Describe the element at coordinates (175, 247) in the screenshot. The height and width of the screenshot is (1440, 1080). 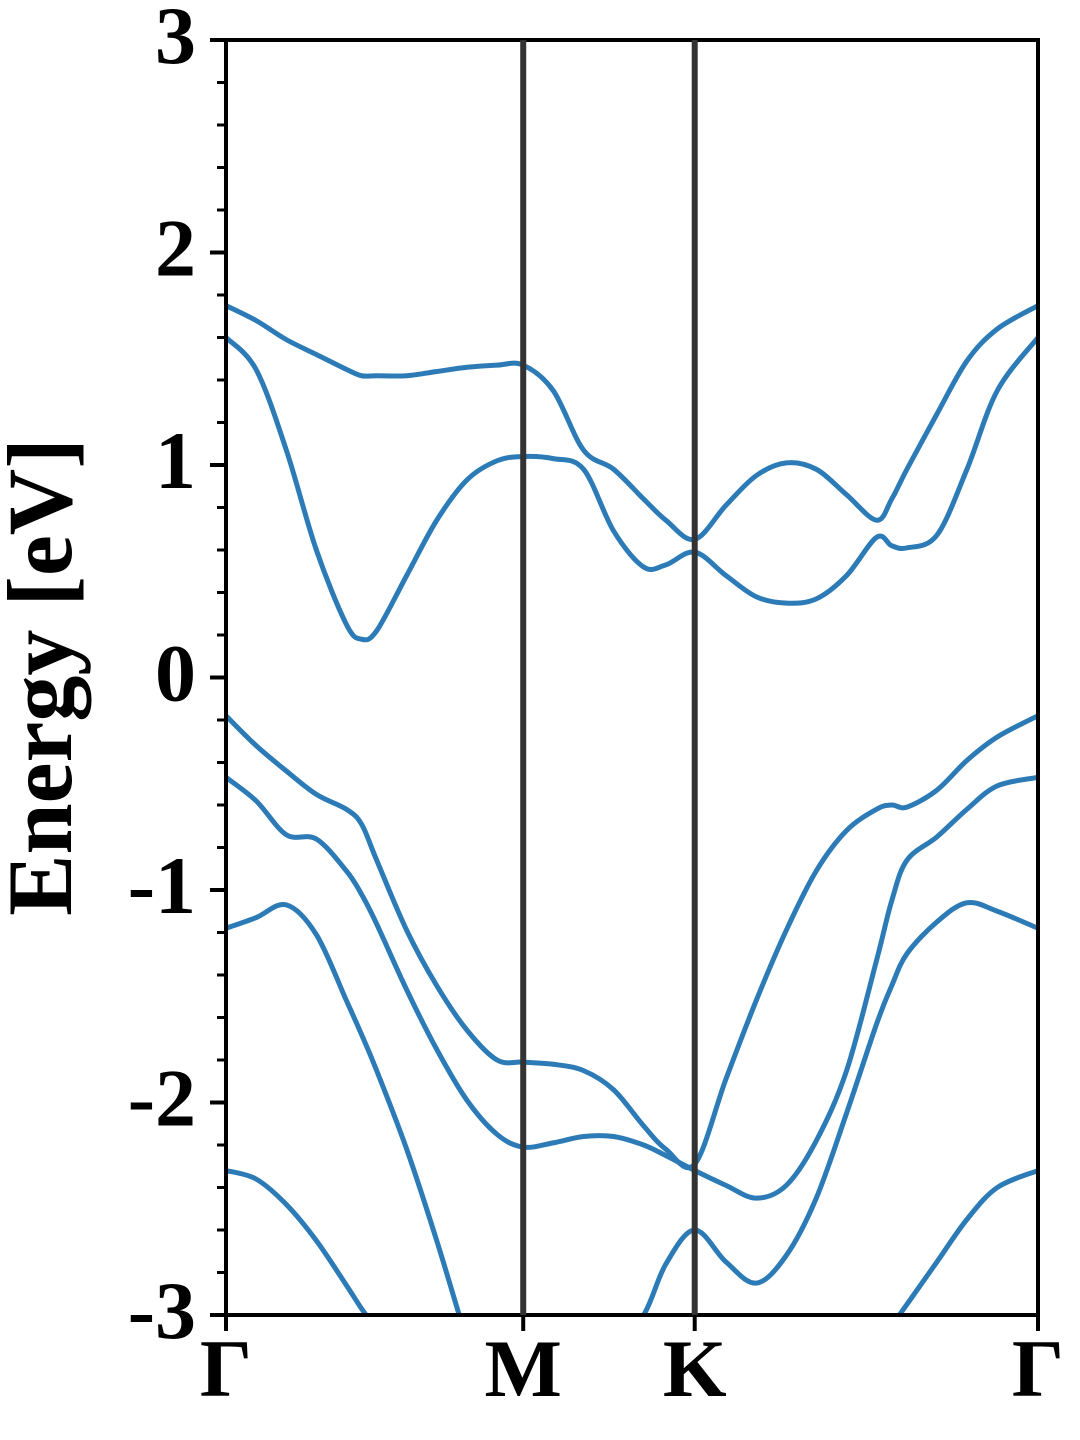
I see `y-tick-label: 2` at that location.